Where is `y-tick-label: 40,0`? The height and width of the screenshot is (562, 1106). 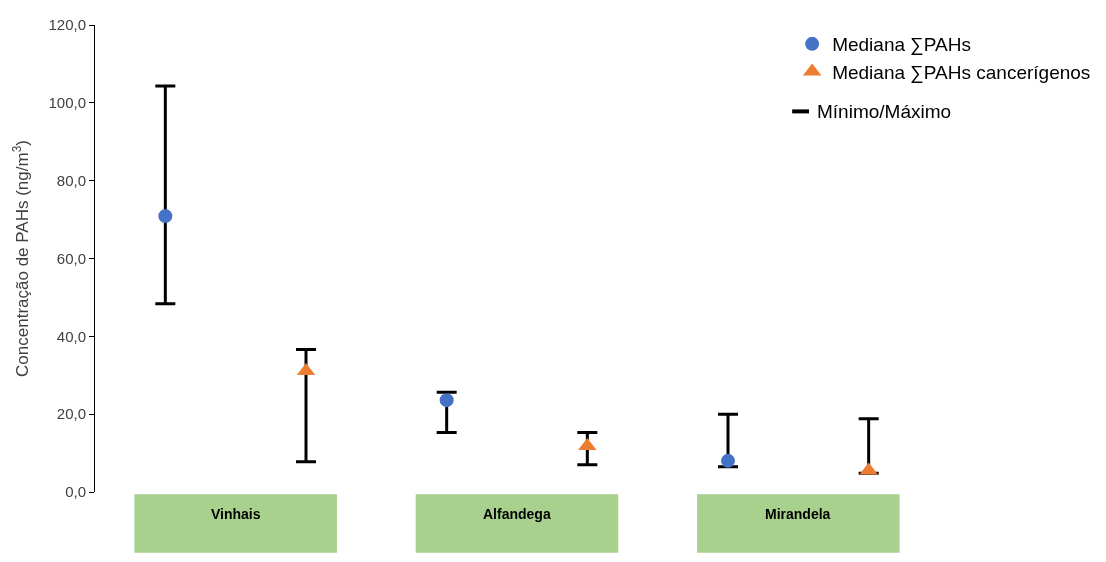 y-tick-label: 40,0 is located at coordinates (71, 336).